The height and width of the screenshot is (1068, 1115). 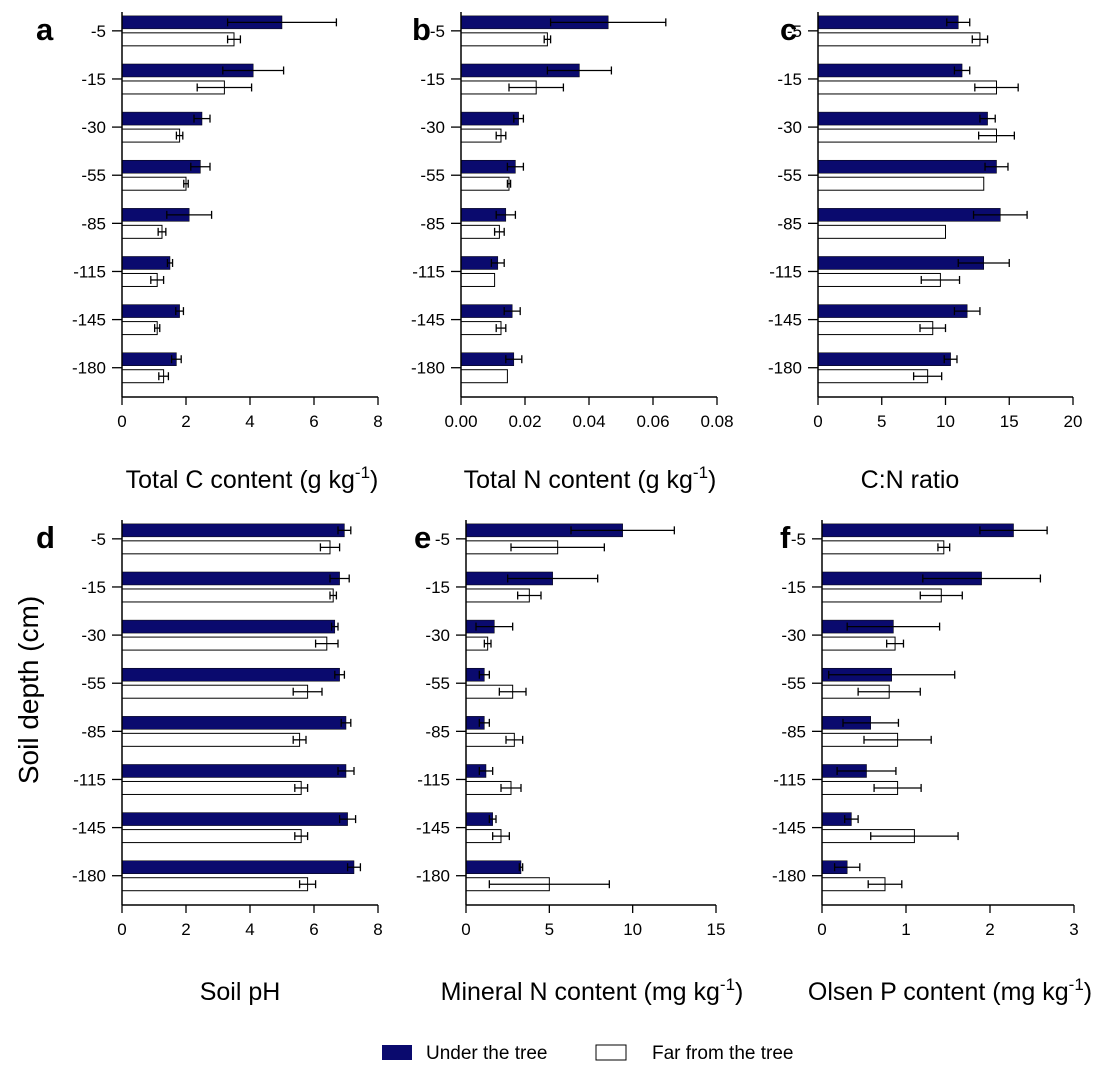 What do you see at coordinates (785, 271) in the screenshot?
I see `y-tick-label-c-5: -115` at bounding box center [785, 271].